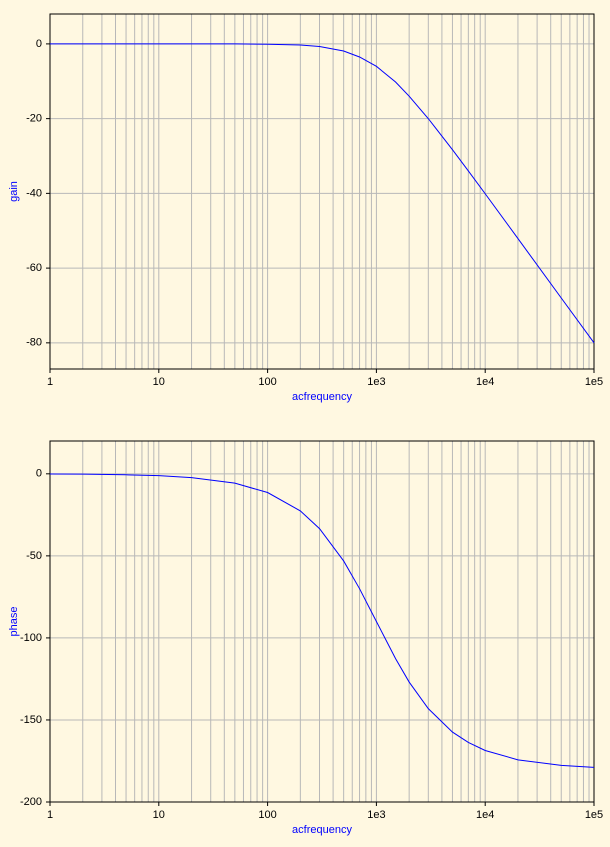 The image size is (610, 847). I want to click on y-tick-label: -150, so click(31, 720).